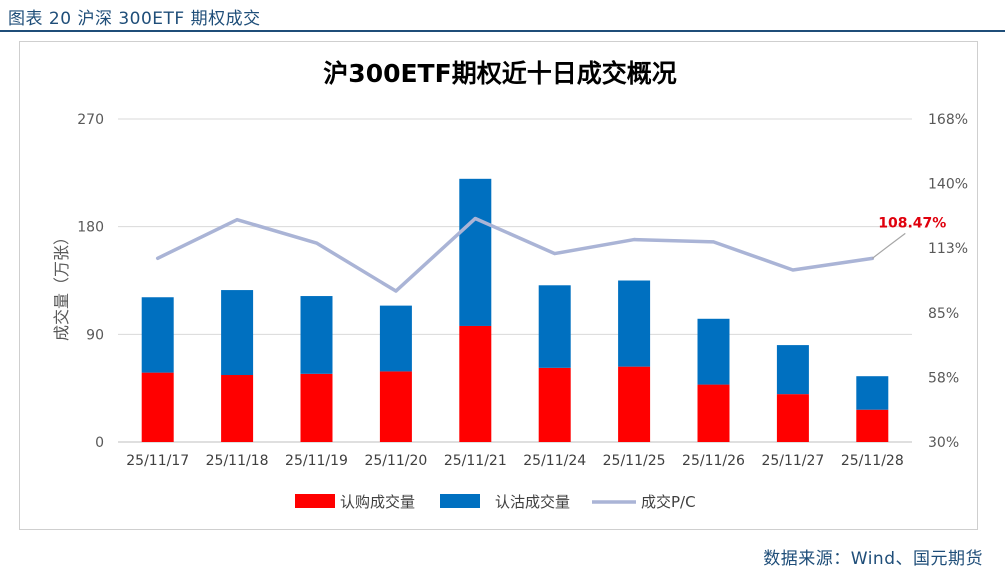  Describe the element at coordinates (948, 120) in the screenshot. I see `y2-tick-label: 168%` at that location.